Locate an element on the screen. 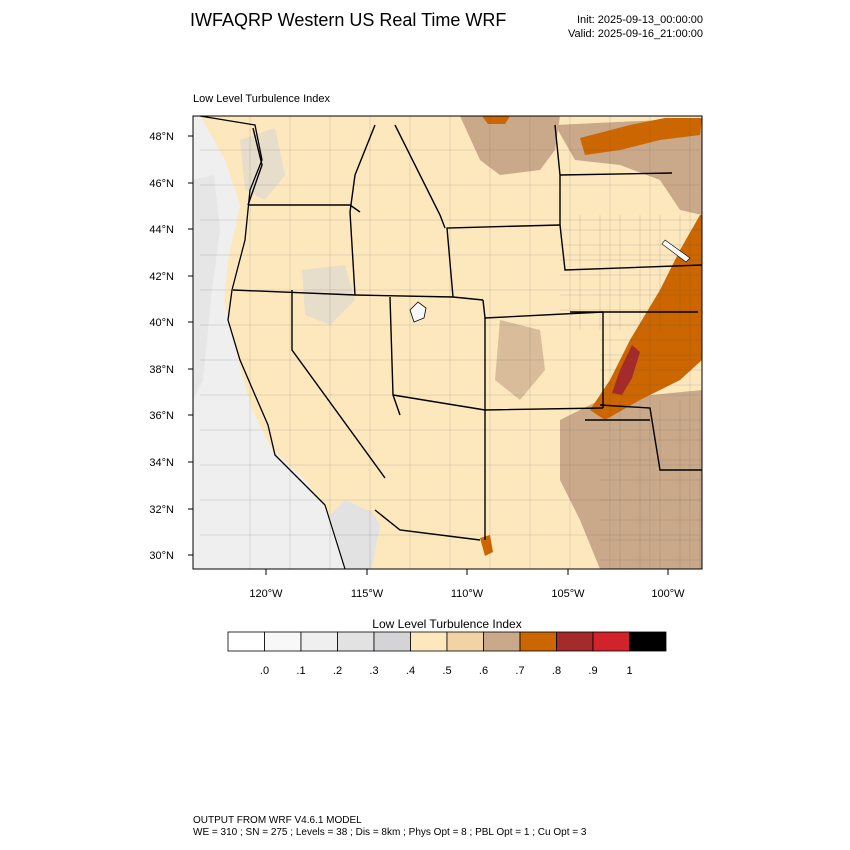 Image resolution: width=850 pixels, height=850 pixels. lon-label: 100°W is located at coordinates (668, 594).